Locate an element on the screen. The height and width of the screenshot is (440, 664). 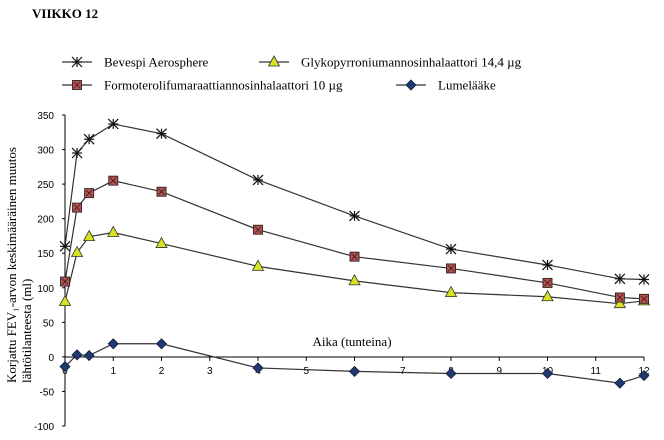
y-tick-label: 300 is located at coordinates (45, 151).